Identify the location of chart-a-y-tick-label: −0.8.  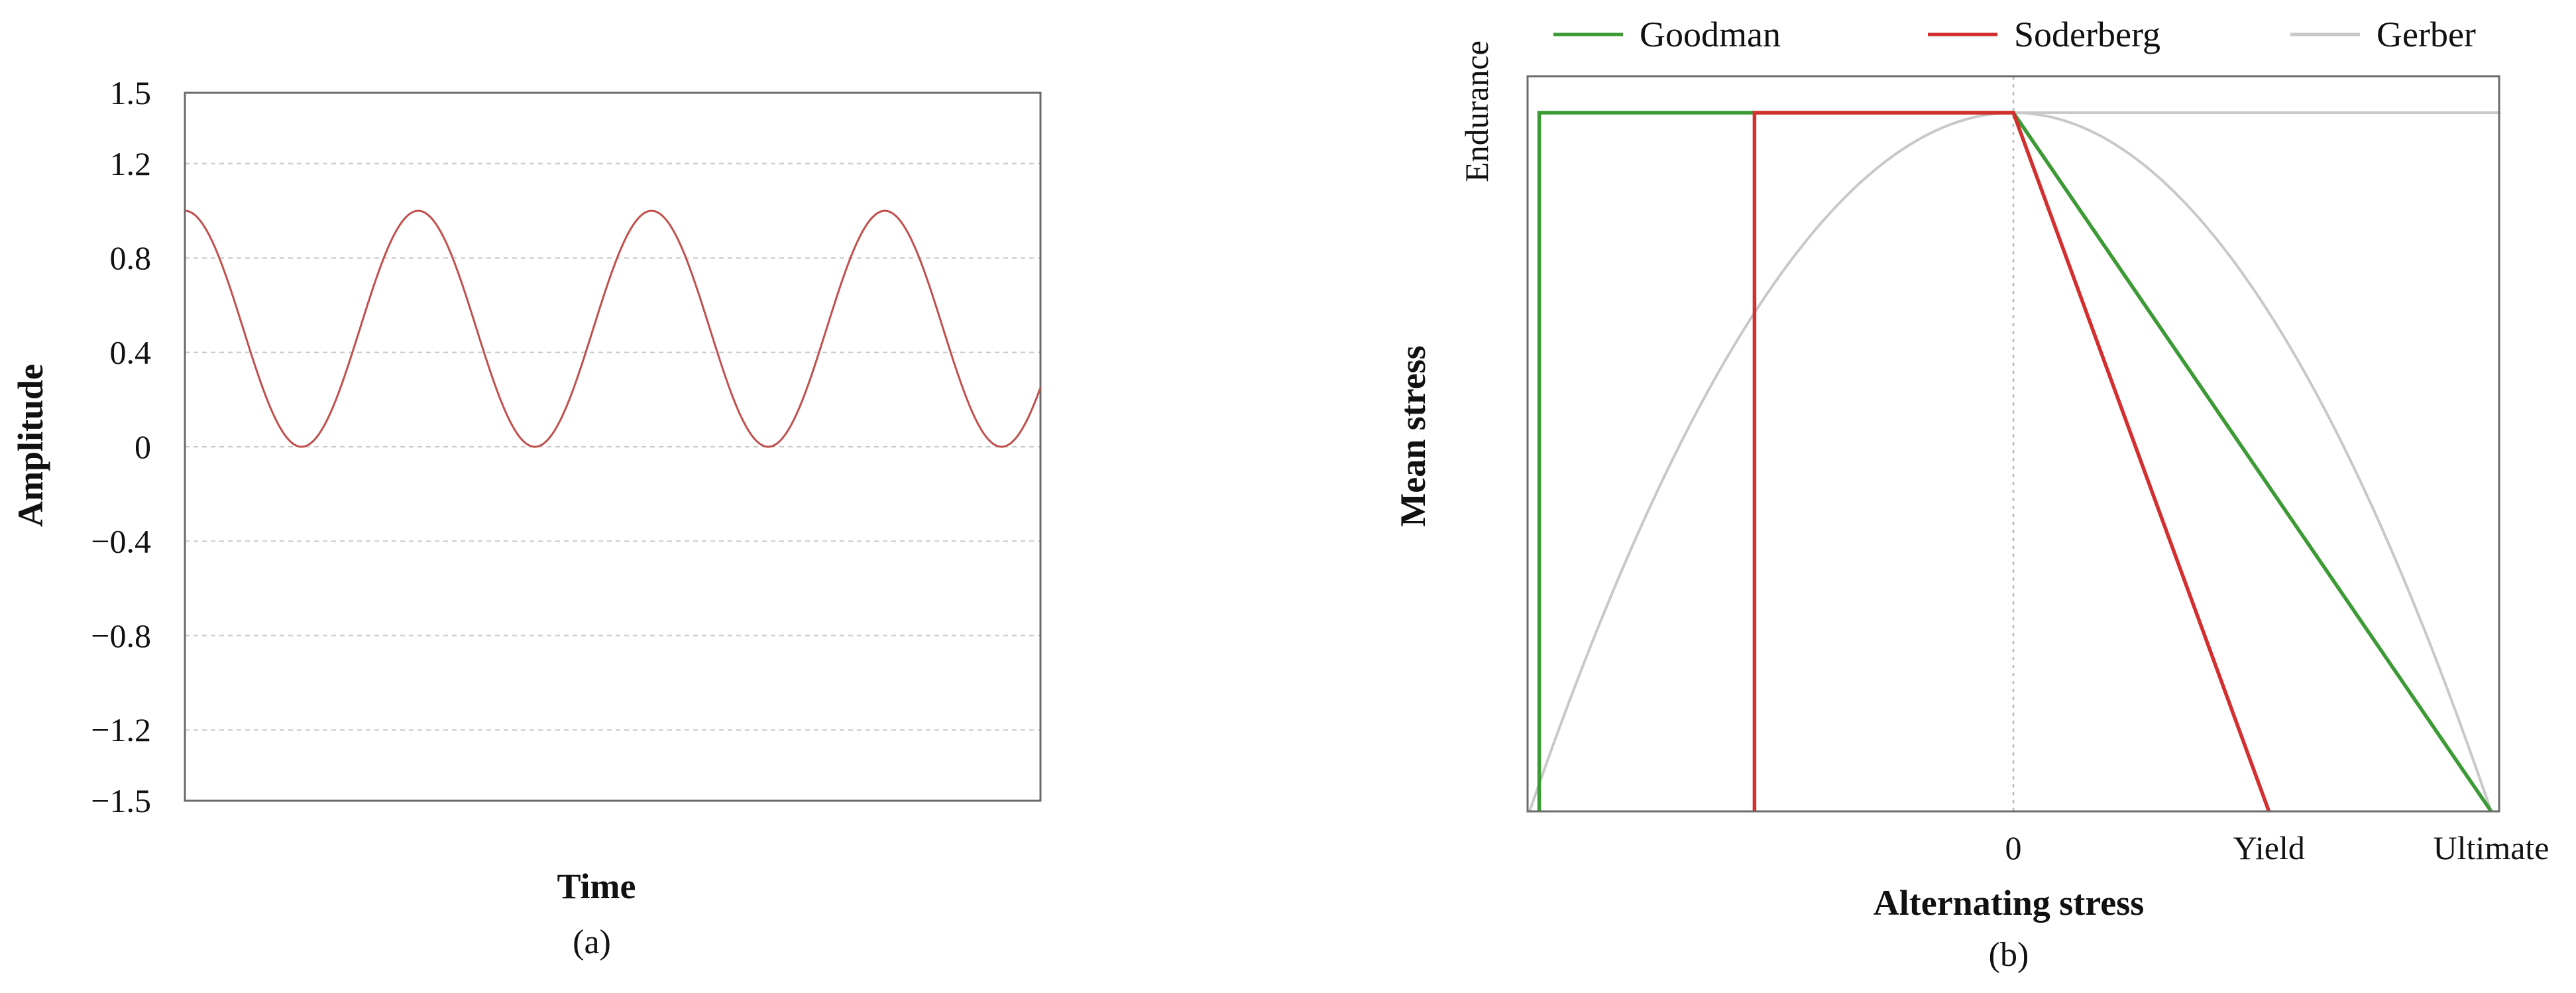
(121, 635).